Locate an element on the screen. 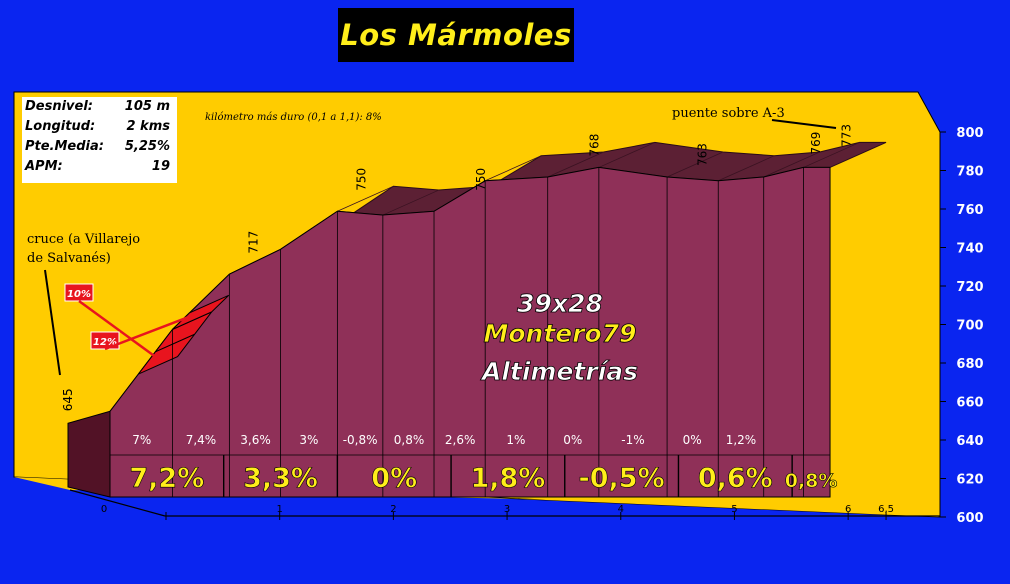  elevation-label: 769 is located at coordinates (816, 143).